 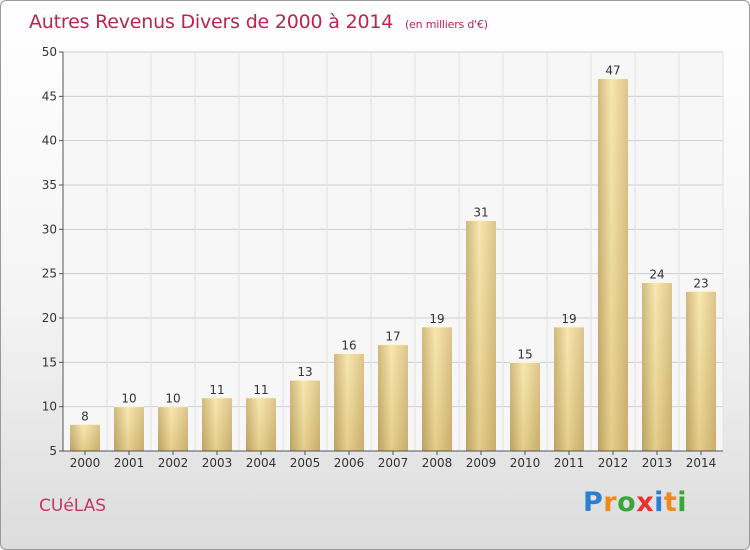 I want to click on value-label-2006: 16, so click(x=348, y=345).